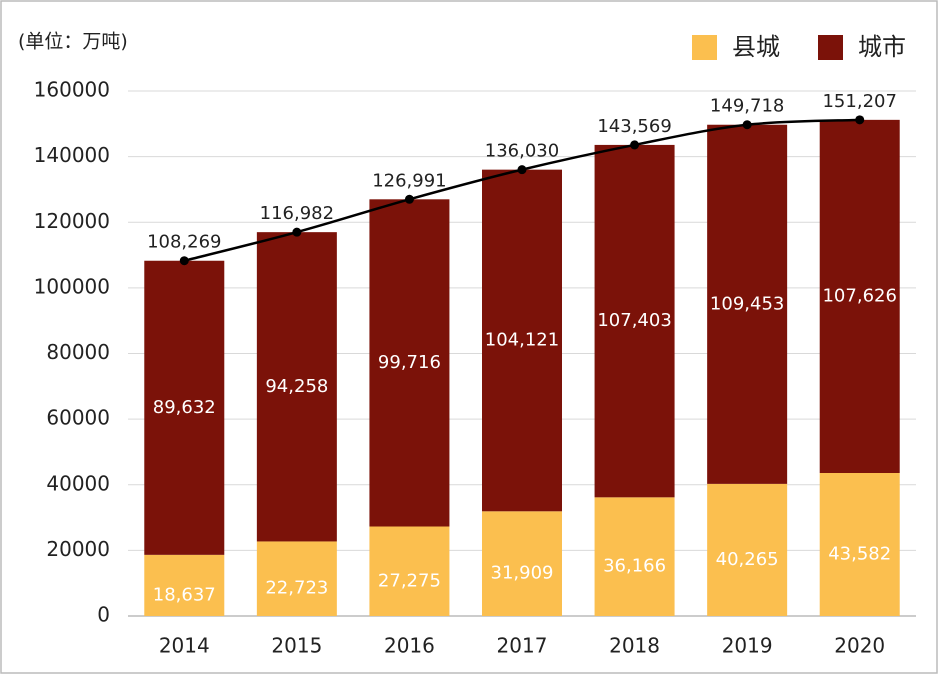 This screenshot has width=940, height=676. Describe the element at coordinates (297, 213) in the screenshot. I see `total-label: 116,982` at that location.